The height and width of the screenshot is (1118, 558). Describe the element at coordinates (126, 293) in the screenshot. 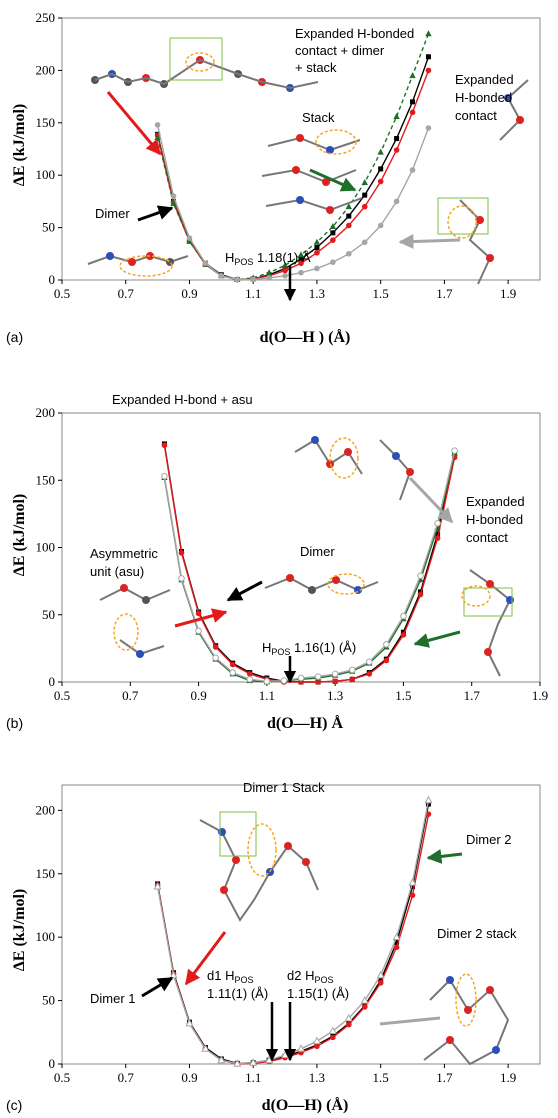

I see `panel-a-xtick-label: 0.7` at that location.